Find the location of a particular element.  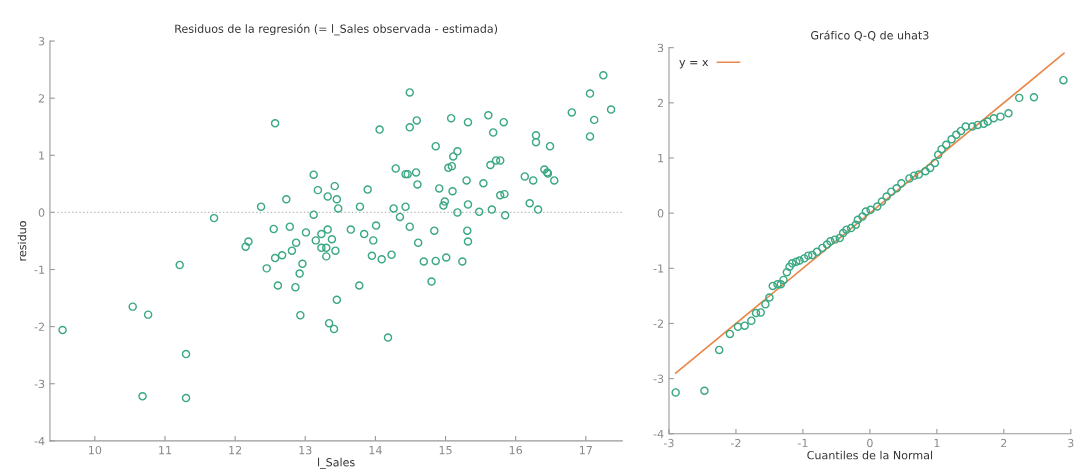

x-tick-label: 17 is located at coordinates (585, 450).